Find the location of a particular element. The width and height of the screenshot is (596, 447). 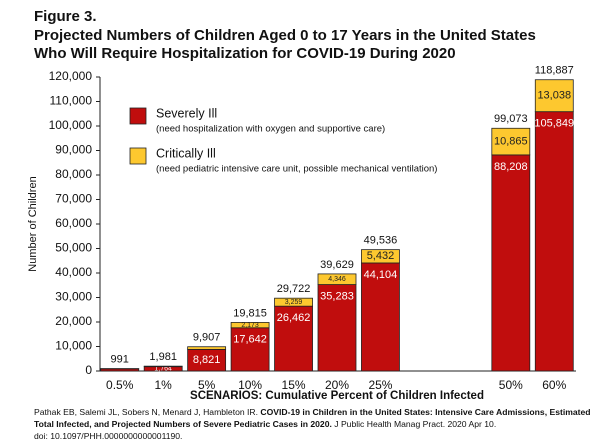

y-tick-label: 40,000 is located at coordinates (73, 272).